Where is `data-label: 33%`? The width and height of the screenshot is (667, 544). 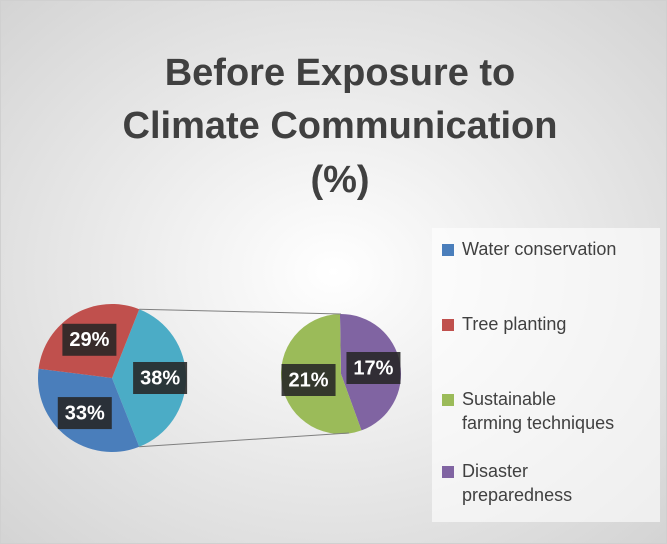
data-label: 33% is located at coordinates (85, 413).